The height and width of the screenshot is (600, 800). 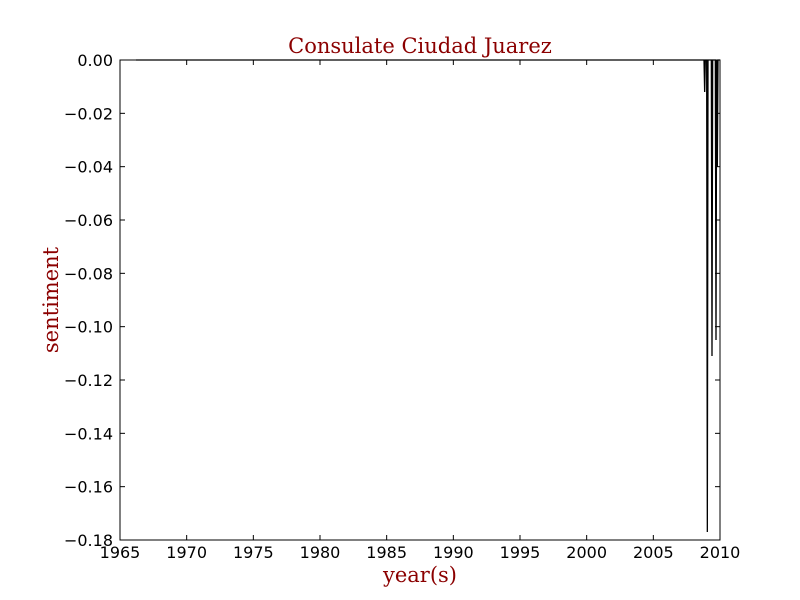 I want to click on x-tick-label: 1995, so click(x=520, y=552).